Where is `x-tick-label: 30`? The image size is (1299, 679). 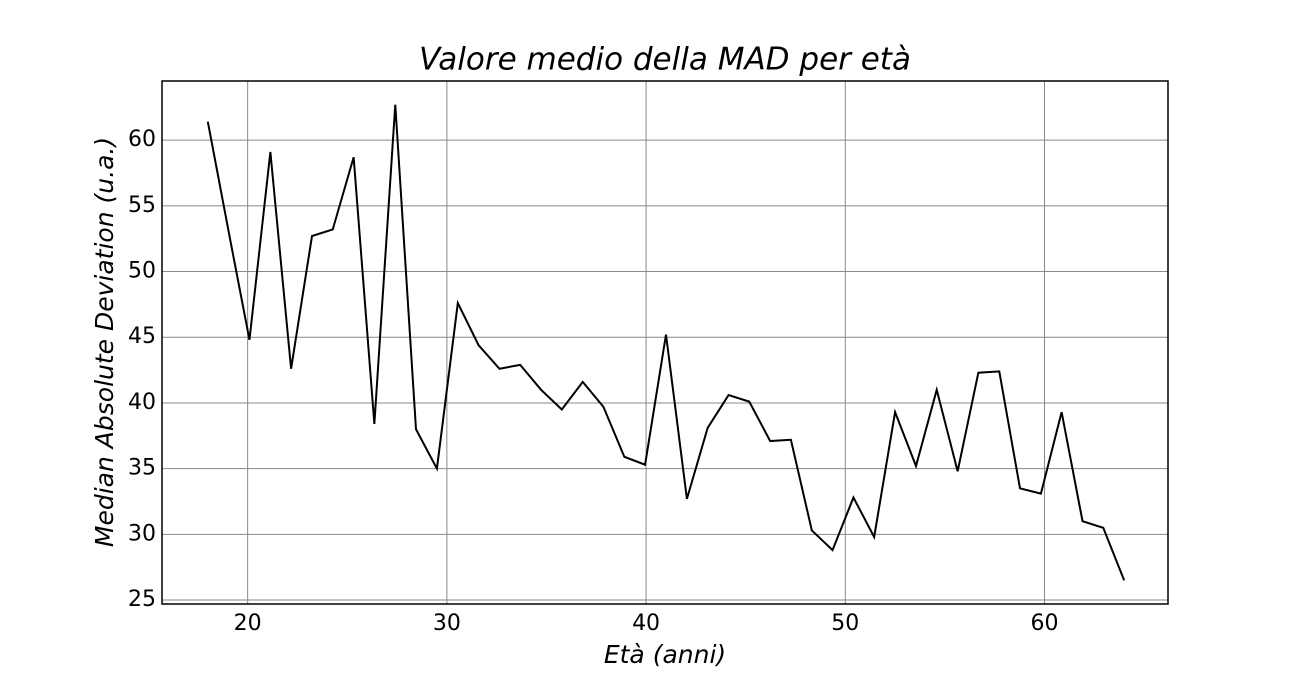
x-tick-label: 30 is located at coordinates (447, 623).